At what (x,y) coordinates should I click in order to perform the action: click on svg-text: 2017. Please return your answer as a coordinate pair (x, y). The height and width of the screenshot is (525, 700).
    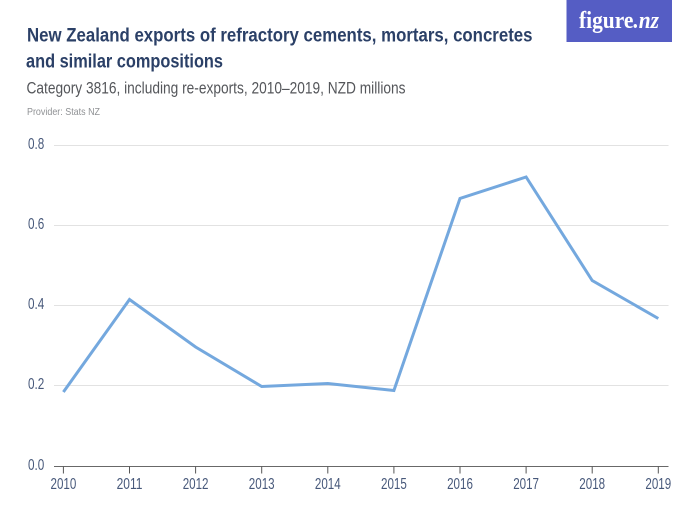
    Looking at the image, I should click on (526, 484).